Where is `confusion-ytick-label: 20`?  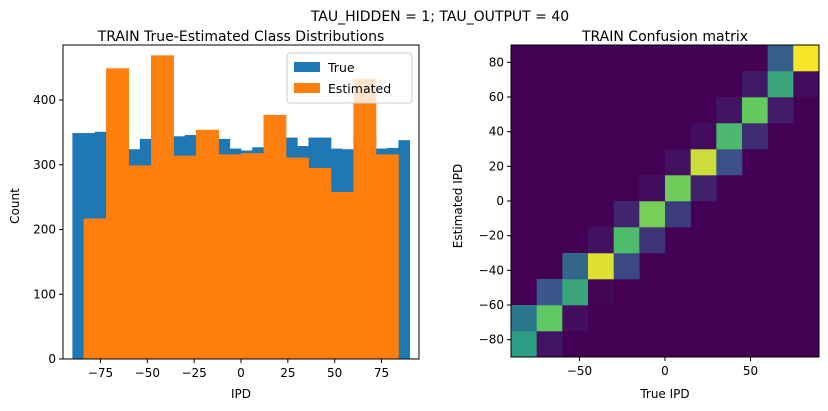
confusion-ytick-label: 20 is located at coordinates (496, 166).